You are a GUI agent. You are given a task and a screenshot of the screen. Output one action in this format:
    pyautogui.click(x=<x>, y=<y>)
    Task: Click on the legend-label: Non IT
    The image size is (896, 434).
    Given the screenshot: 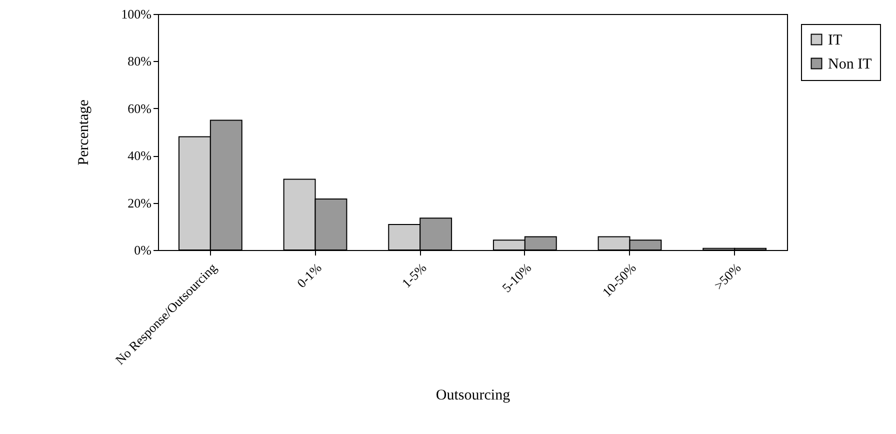 What is the action you would take?
    pyautogui.click(x=850, y=64)
    